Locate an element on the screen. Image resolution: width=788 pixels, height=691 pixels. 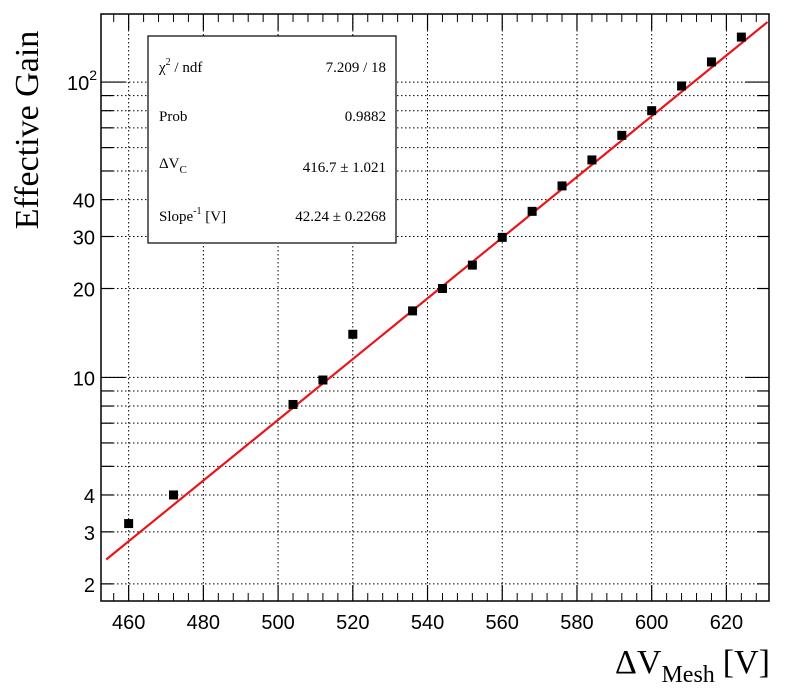
y-axis-title: Effective Gain is located at coordinates (27, 130).